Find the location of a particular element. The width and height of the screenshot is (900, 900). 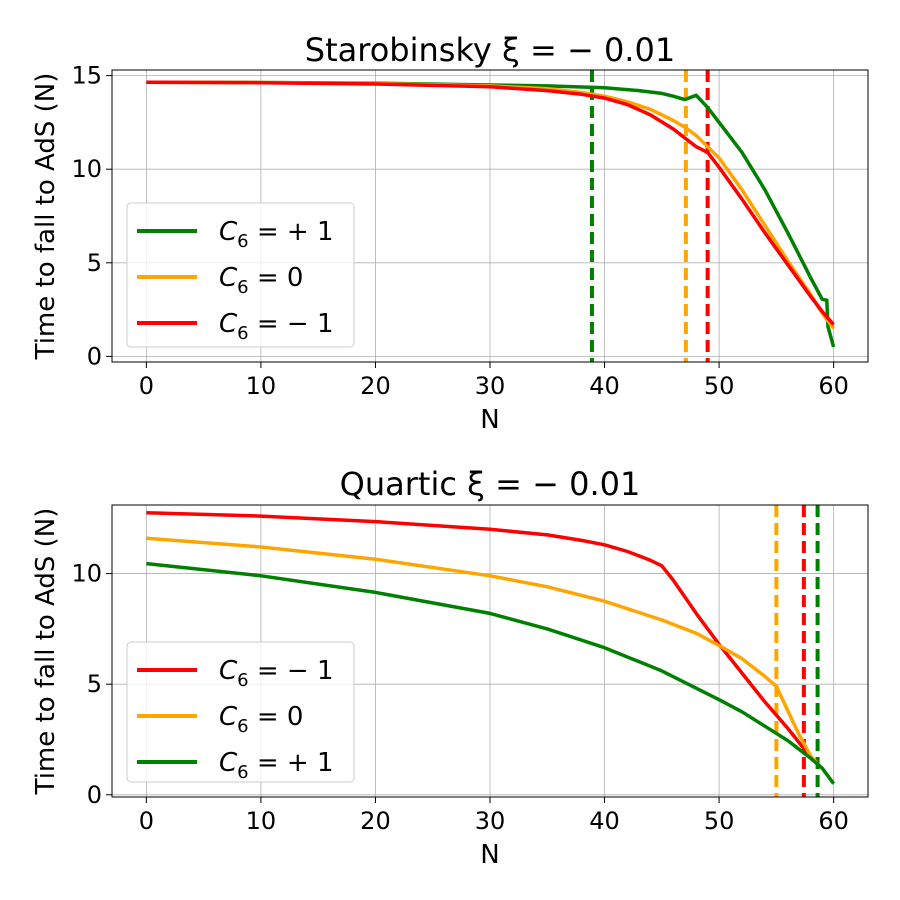

starobinsky-legend: C6 = + 1 C6 = 0 C6 = − 1 is located at coordinates (240, 275).